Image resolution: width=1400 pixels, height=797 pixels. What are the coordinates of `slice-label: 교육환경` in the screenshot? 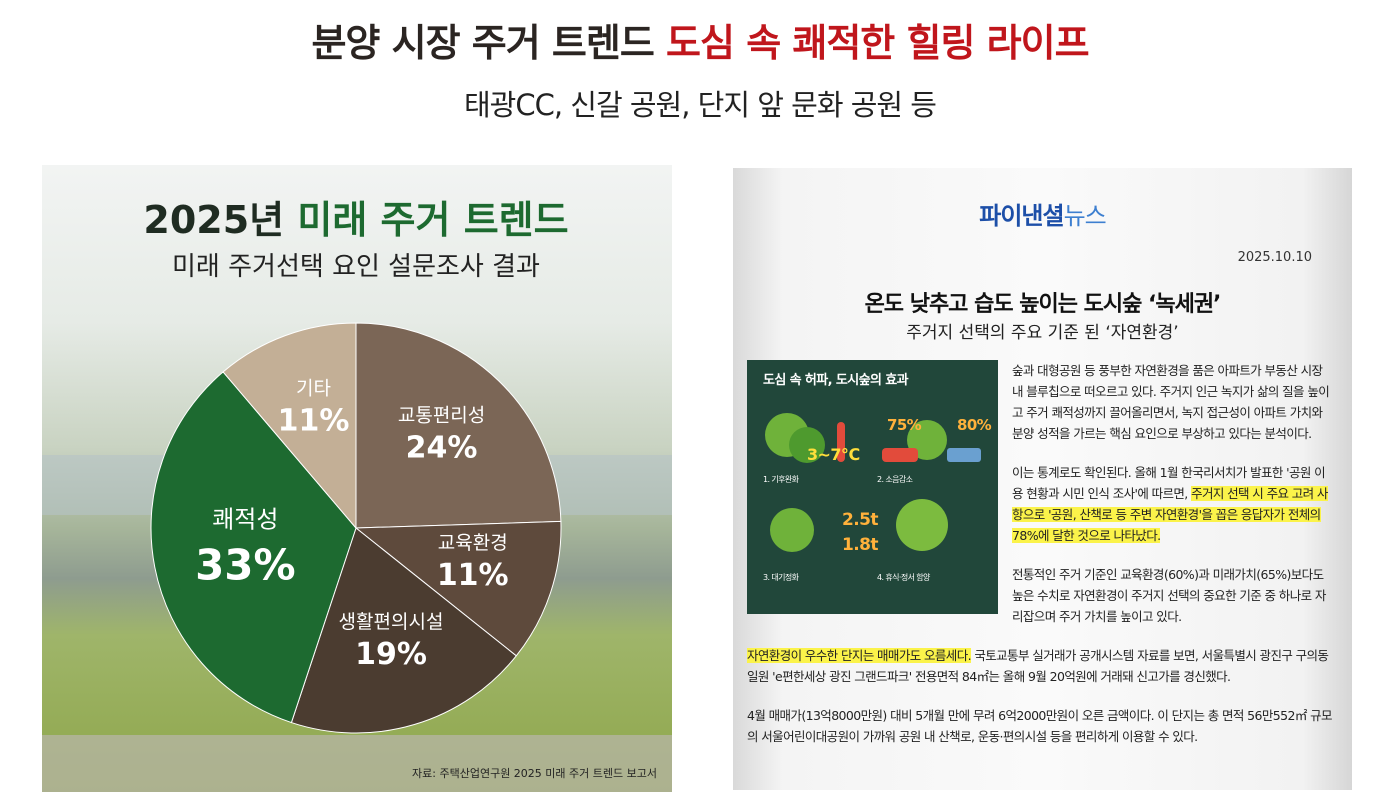 It's located at (473, 543).